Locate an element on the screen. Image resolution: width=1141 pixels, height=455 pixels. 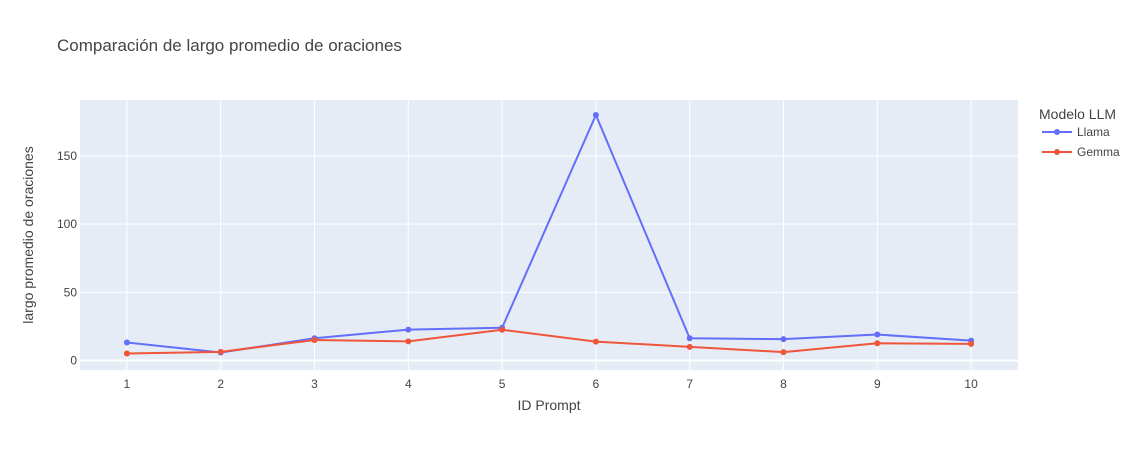
y-axis-title: largo promedio de oraciones is located at coordinates (28, 234).